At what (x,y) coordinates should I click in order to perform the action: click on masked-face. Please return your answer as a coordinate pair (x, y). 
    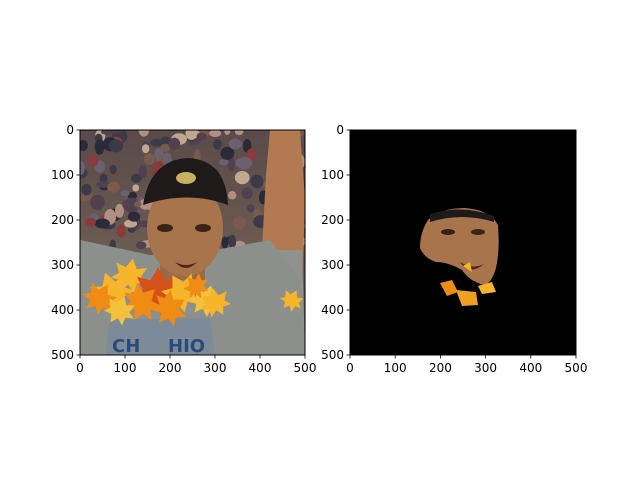
    Looking at the image, I should click on (459, 246).